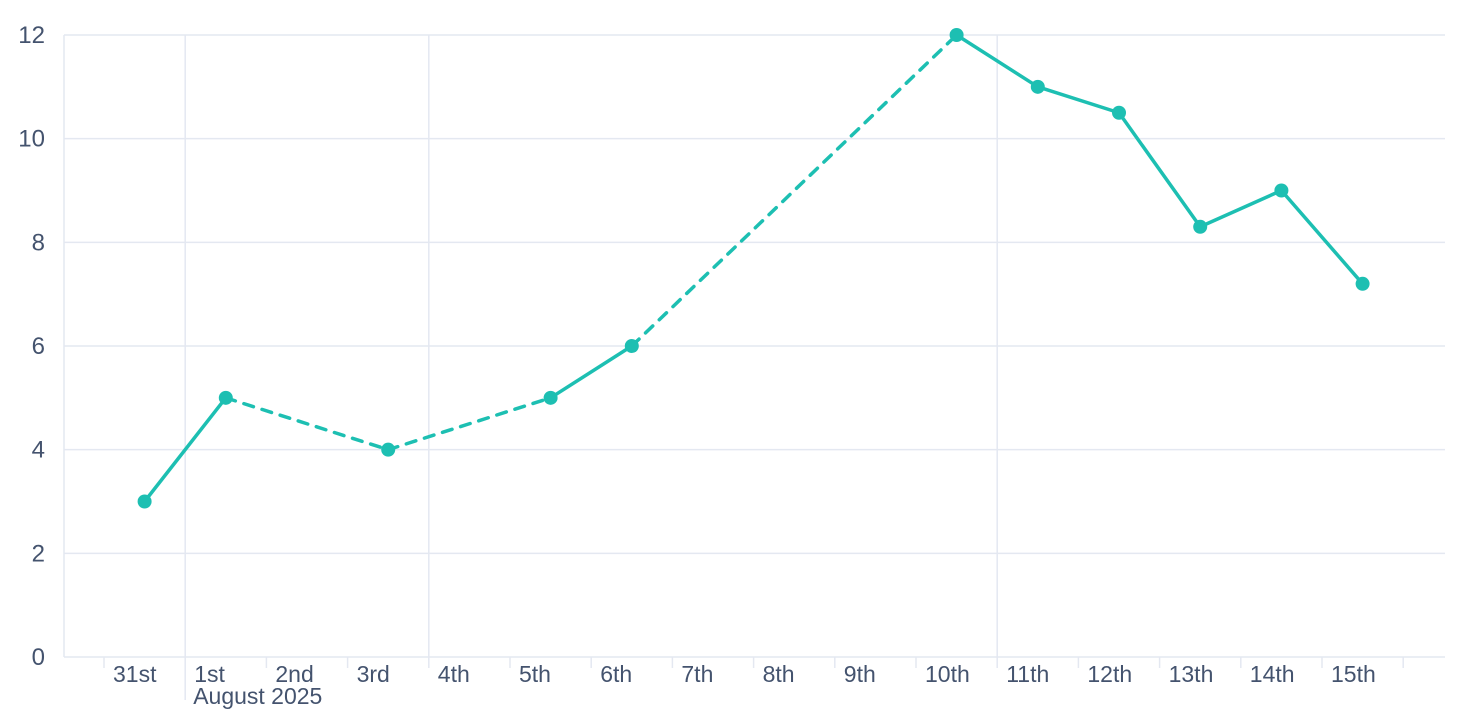  What do you see at coordinates (135, 674) in the screenshot?
I see `x-tick-label: 31st` at bounding box center [135, 674].